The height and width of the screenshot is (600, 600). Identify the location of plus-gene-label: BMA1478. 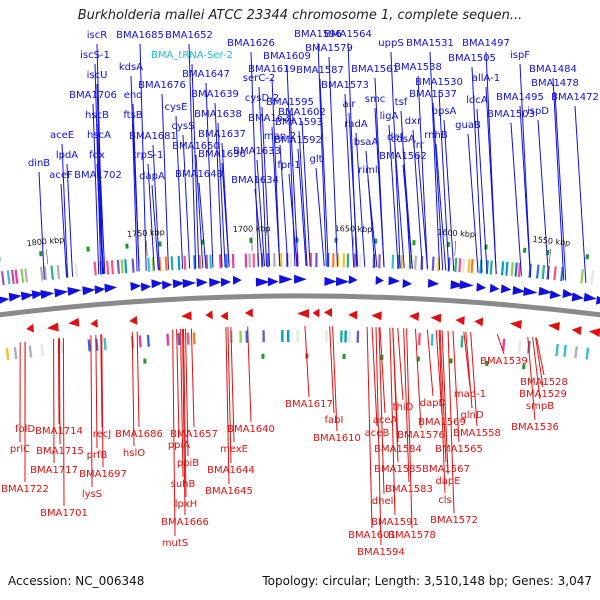
(555, 83).